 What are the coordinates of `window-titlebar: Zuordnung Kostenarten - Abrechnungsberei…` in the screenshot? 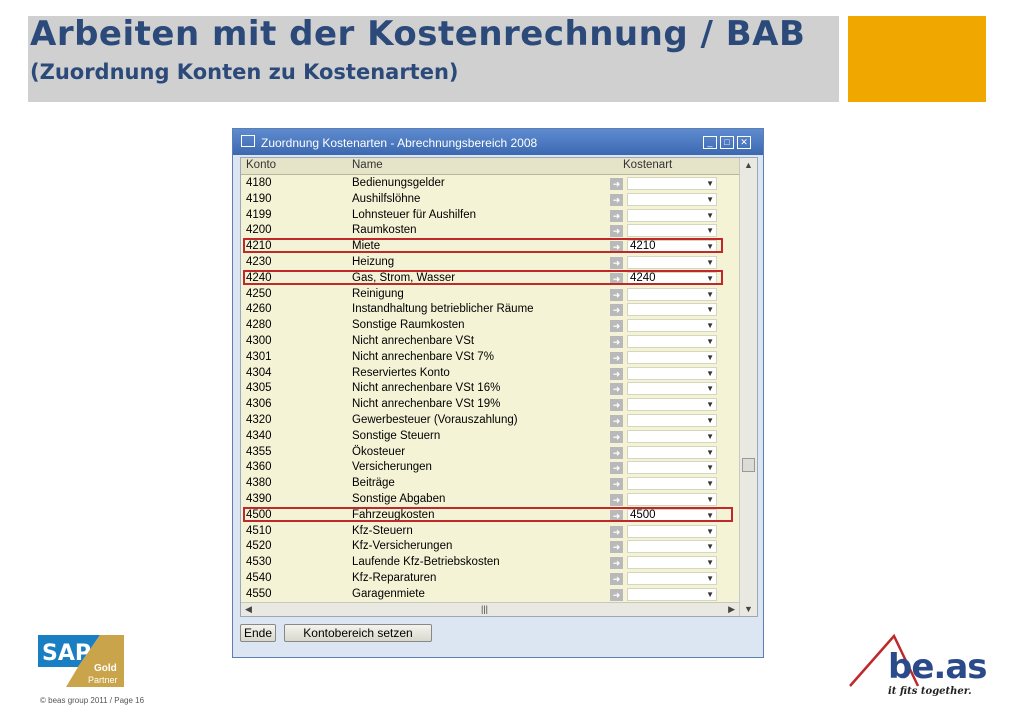 It's located at (498, 142).